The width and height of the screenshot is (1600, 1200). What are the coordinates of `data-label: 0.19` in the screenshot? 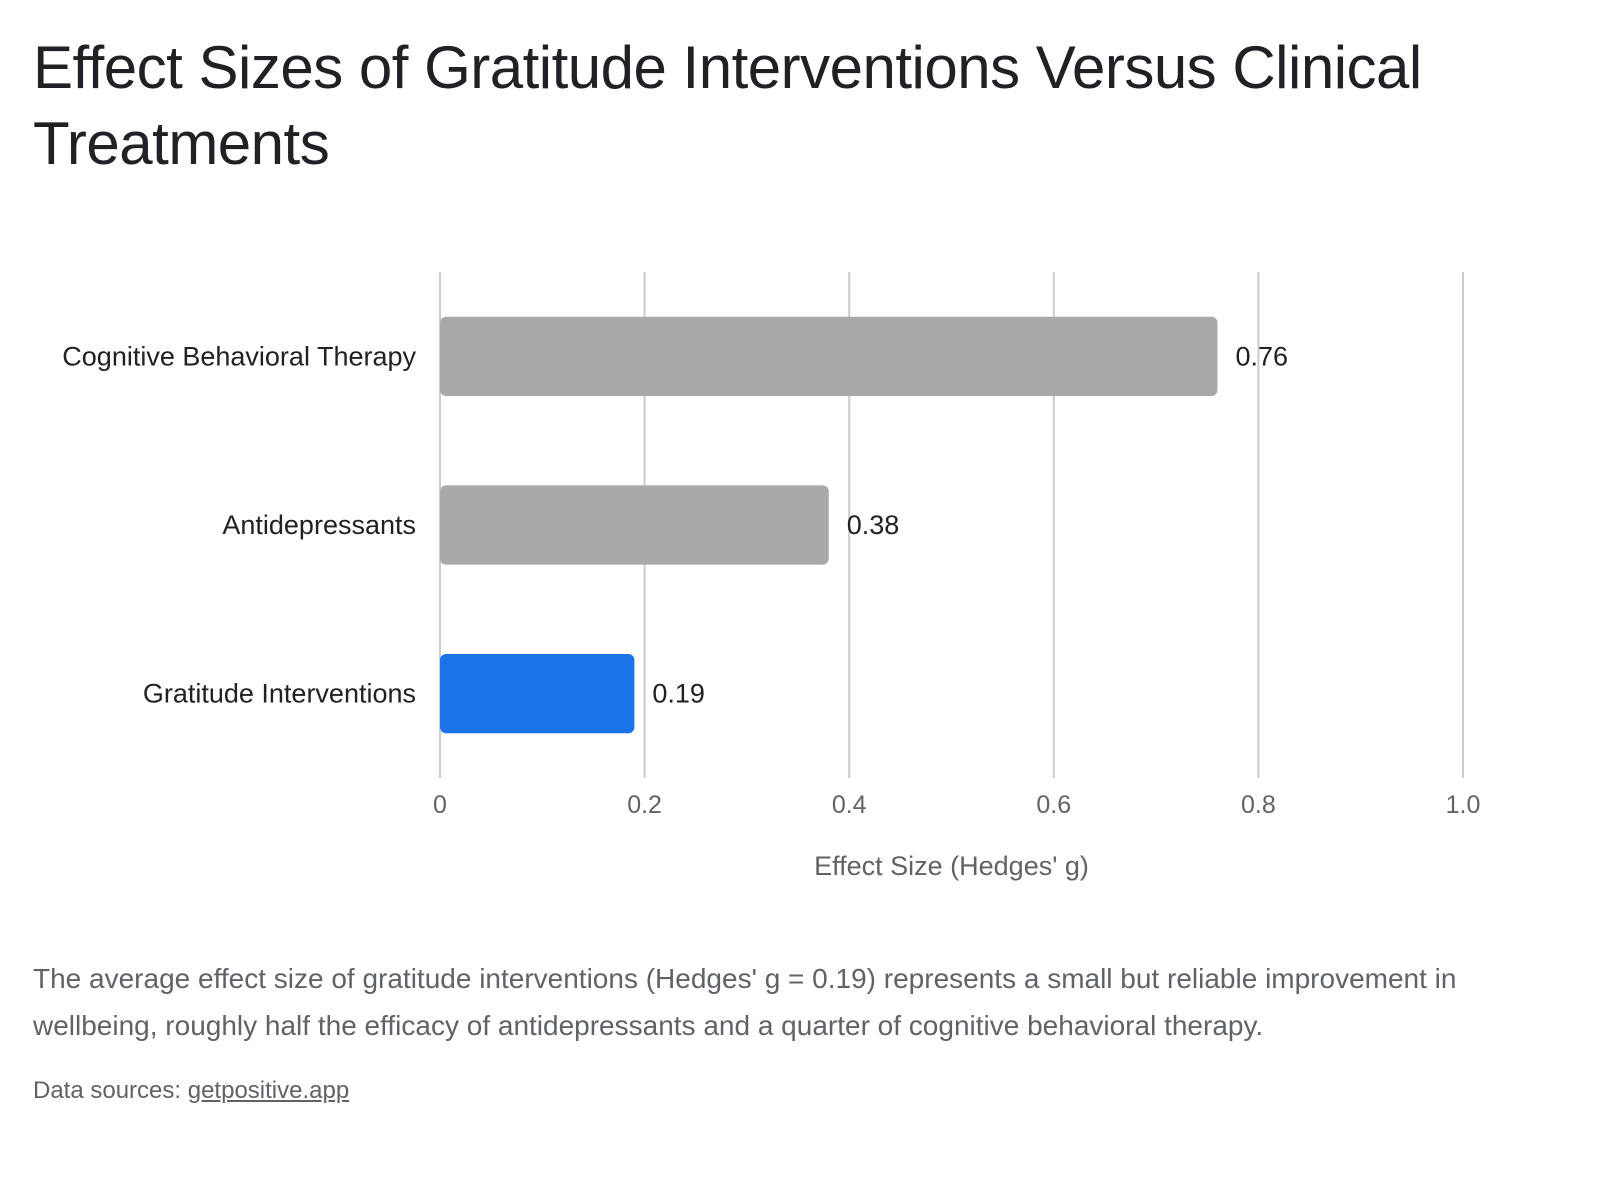 It's located at (678, 694).